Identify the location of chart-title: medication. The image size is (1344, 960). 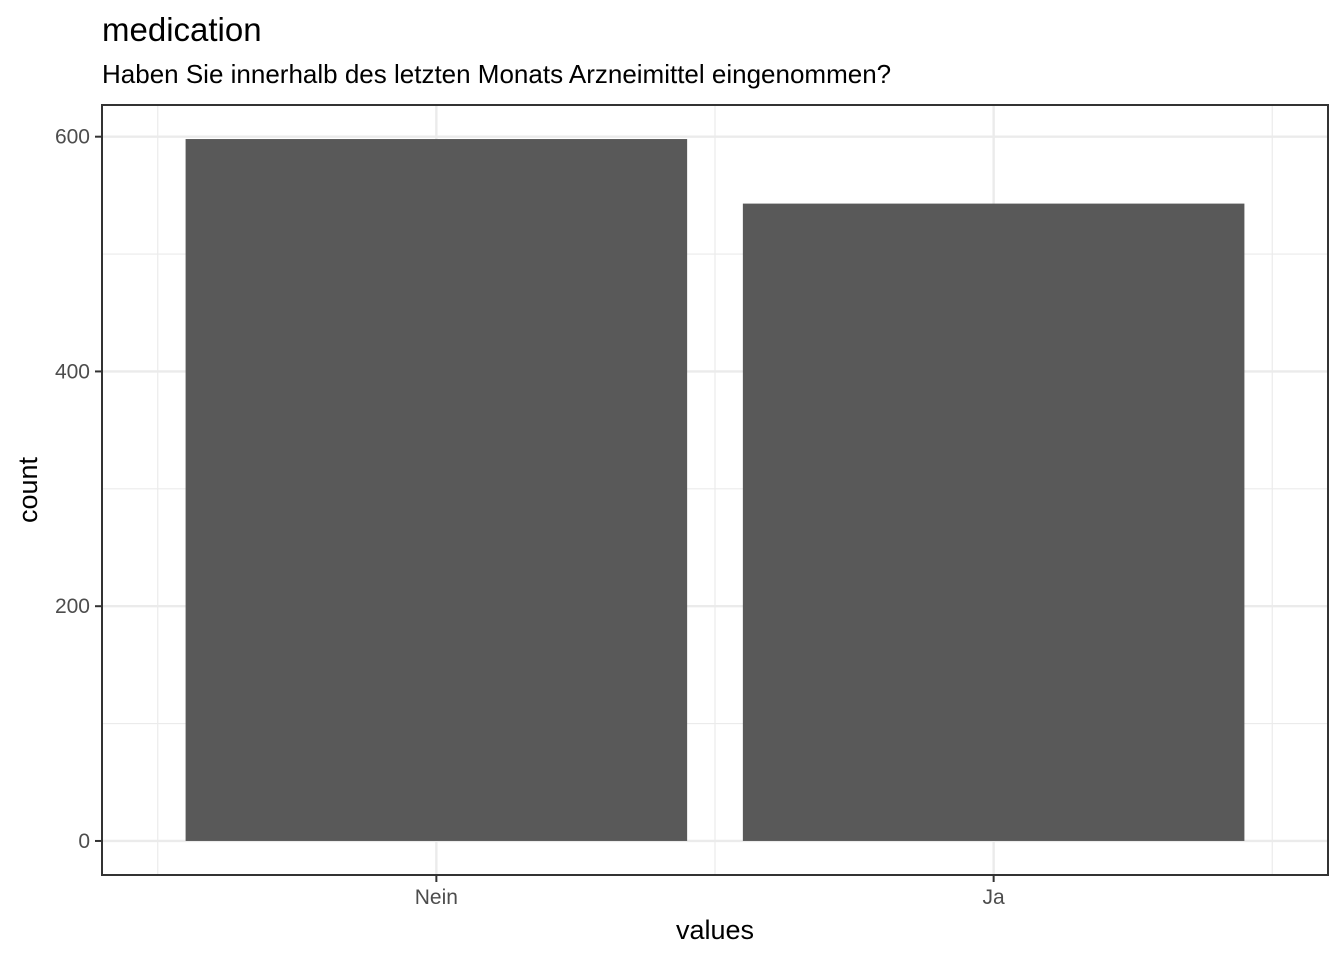
(182, 29).